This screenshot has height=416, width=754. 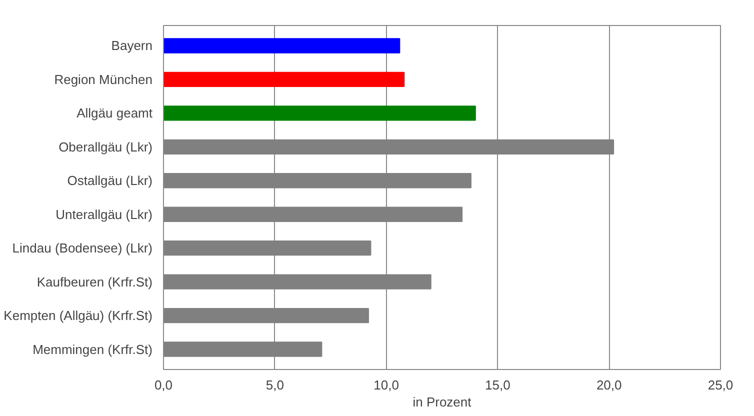 What do you see at coordinates (442, 402) in the screenshot?
I see `x-axis-title: in Prozent` at bounding box center [442, 402].